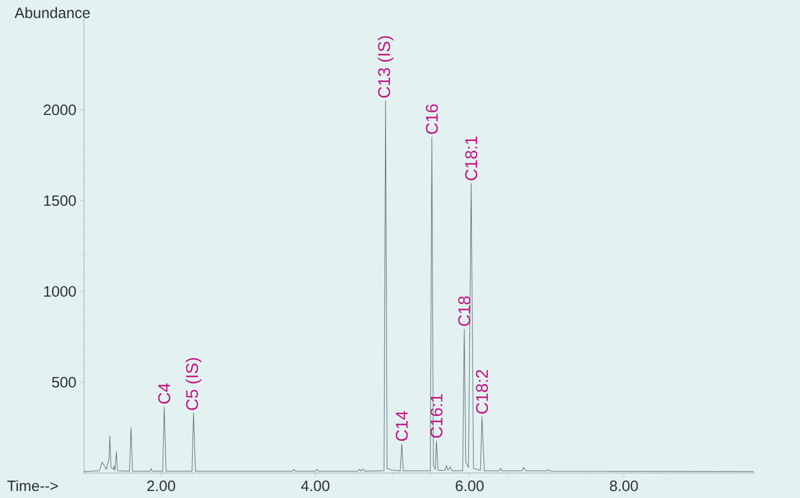 The width and height of the screenshot is (800, 498). Describe the element at coordinates (60, 110) in the screenshot. I see `y-tick-label: 2000` at that location.